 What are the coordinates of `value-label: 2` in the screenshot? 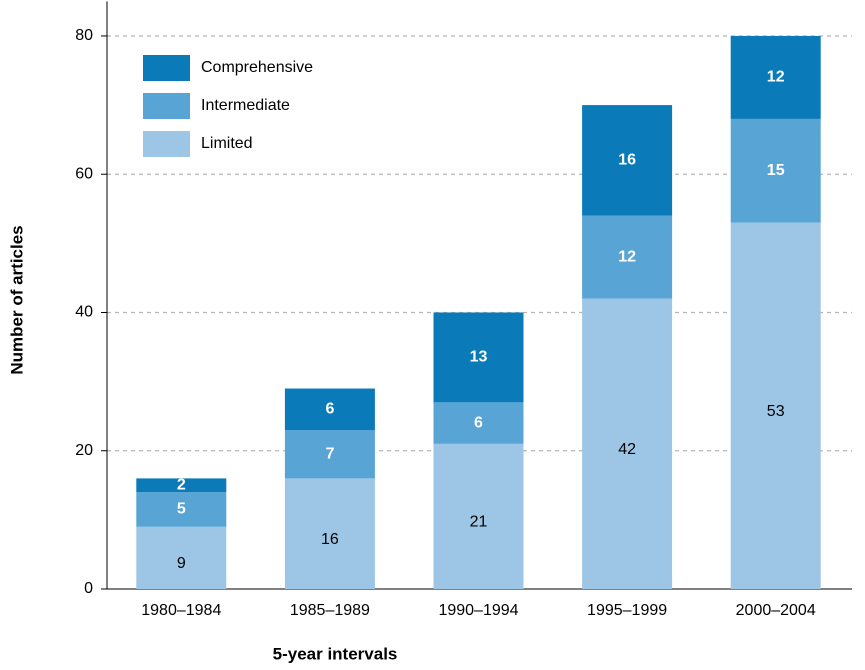 It's located at (181, 485).